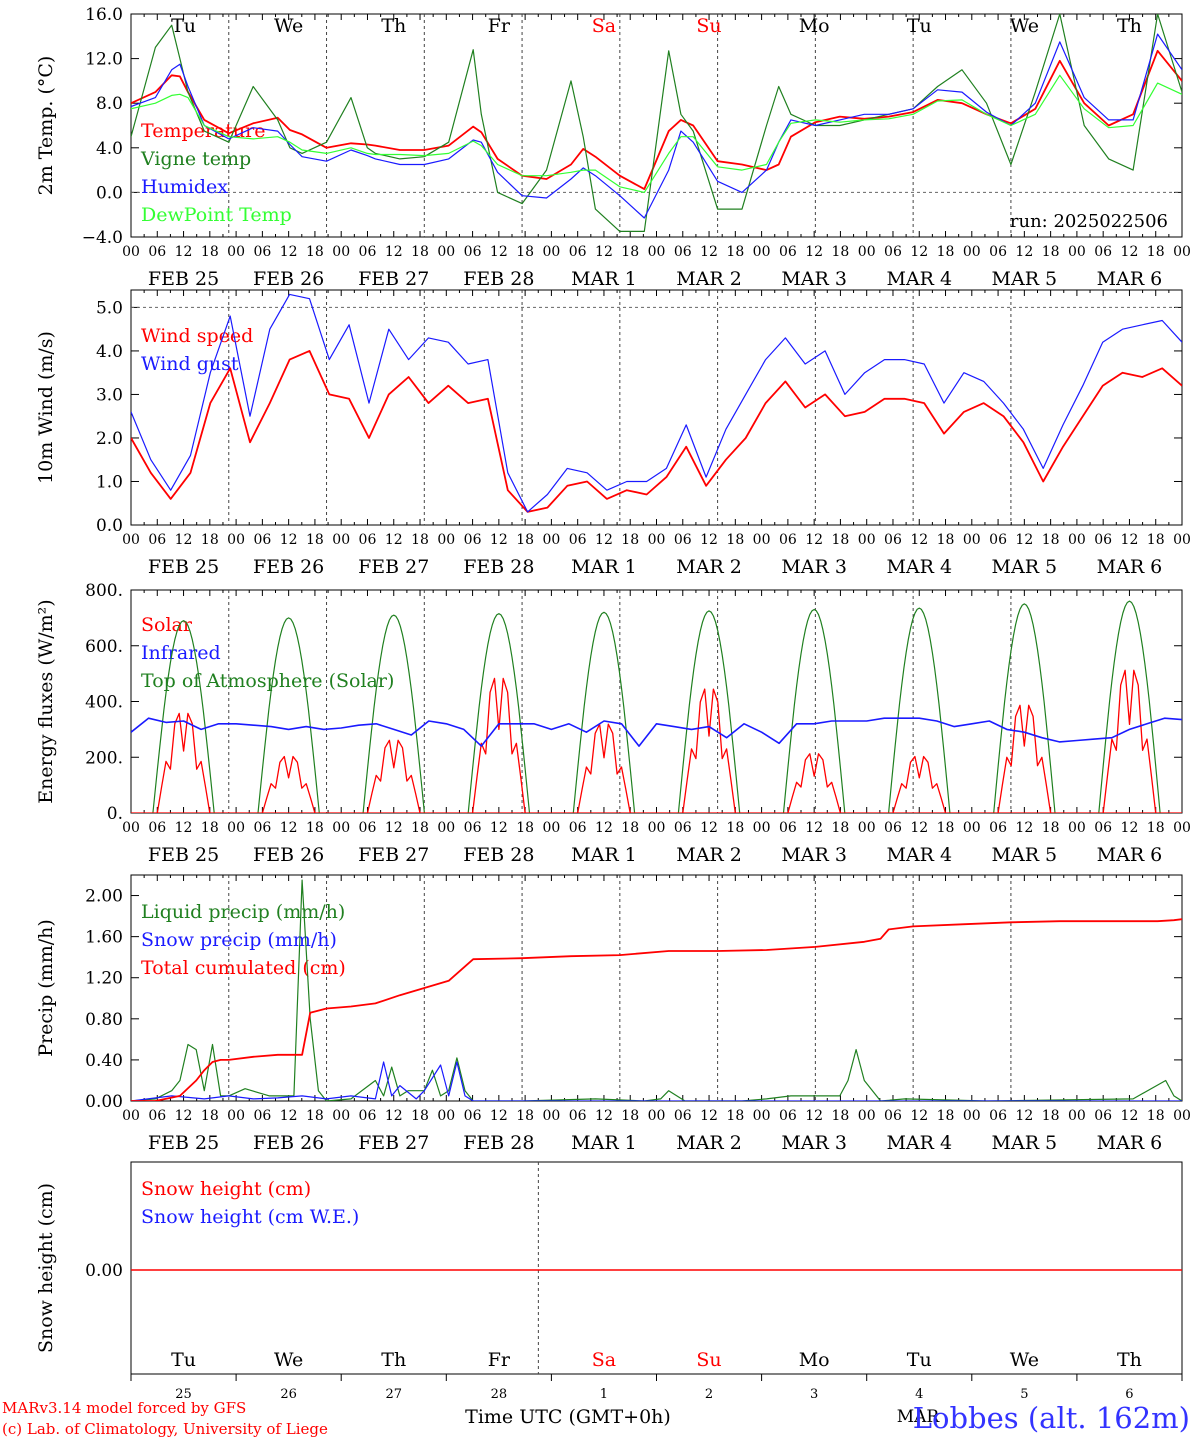  What do you see at coordinates (183, 1394) in the screenshot?
I see `day-number: 25` at bounding box center [183, 1394].